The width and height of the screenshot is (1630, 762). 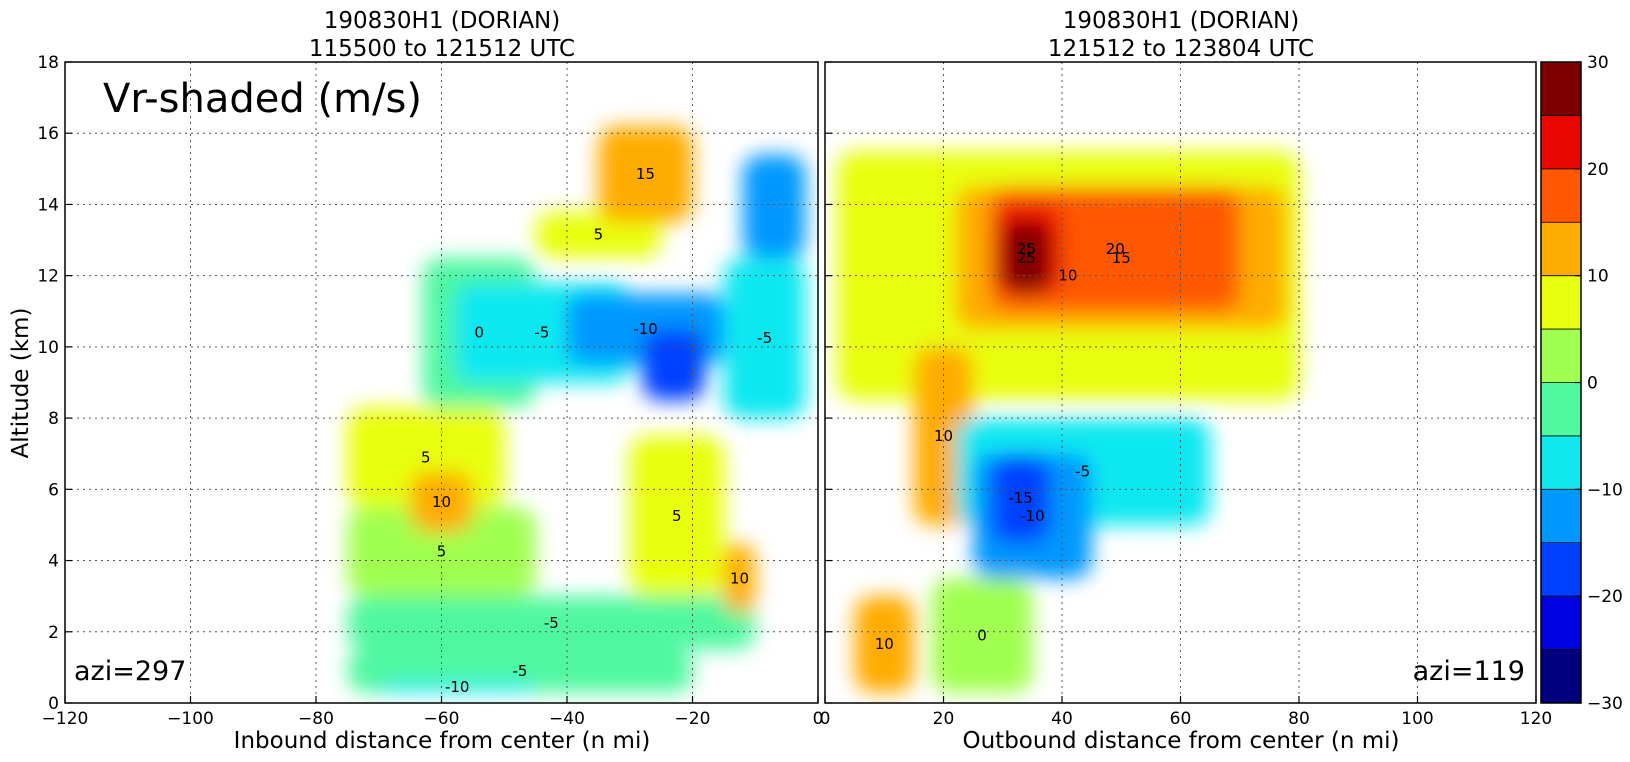 What do you see at coordinates (316, 719) in the screenshot?
I see `left-x-tick-label: −80` at bounding box center [316, 719].